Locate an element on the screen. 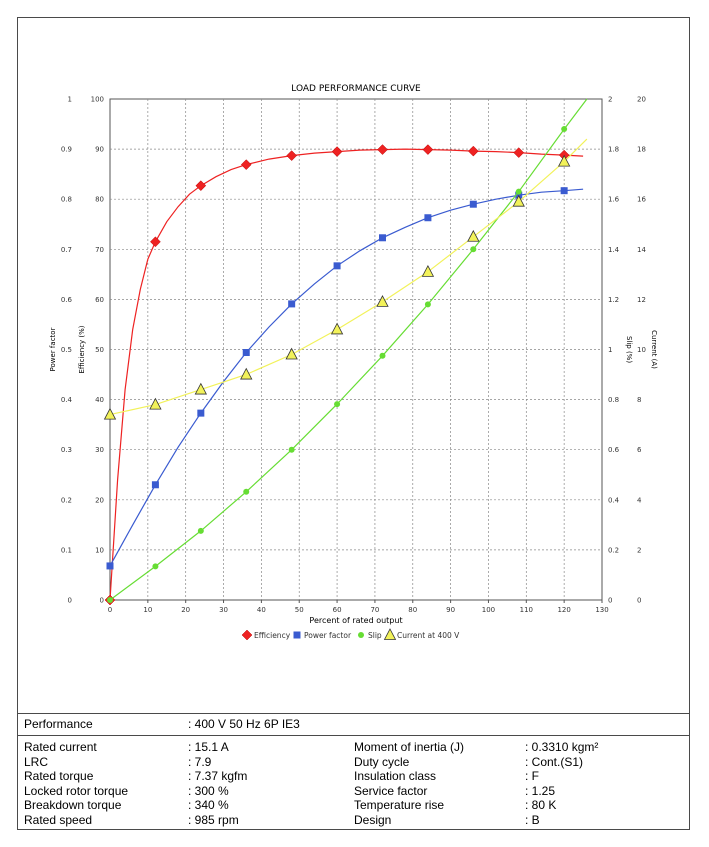  efficiency-tick-label: 30 is located at coordinates (99, 450).